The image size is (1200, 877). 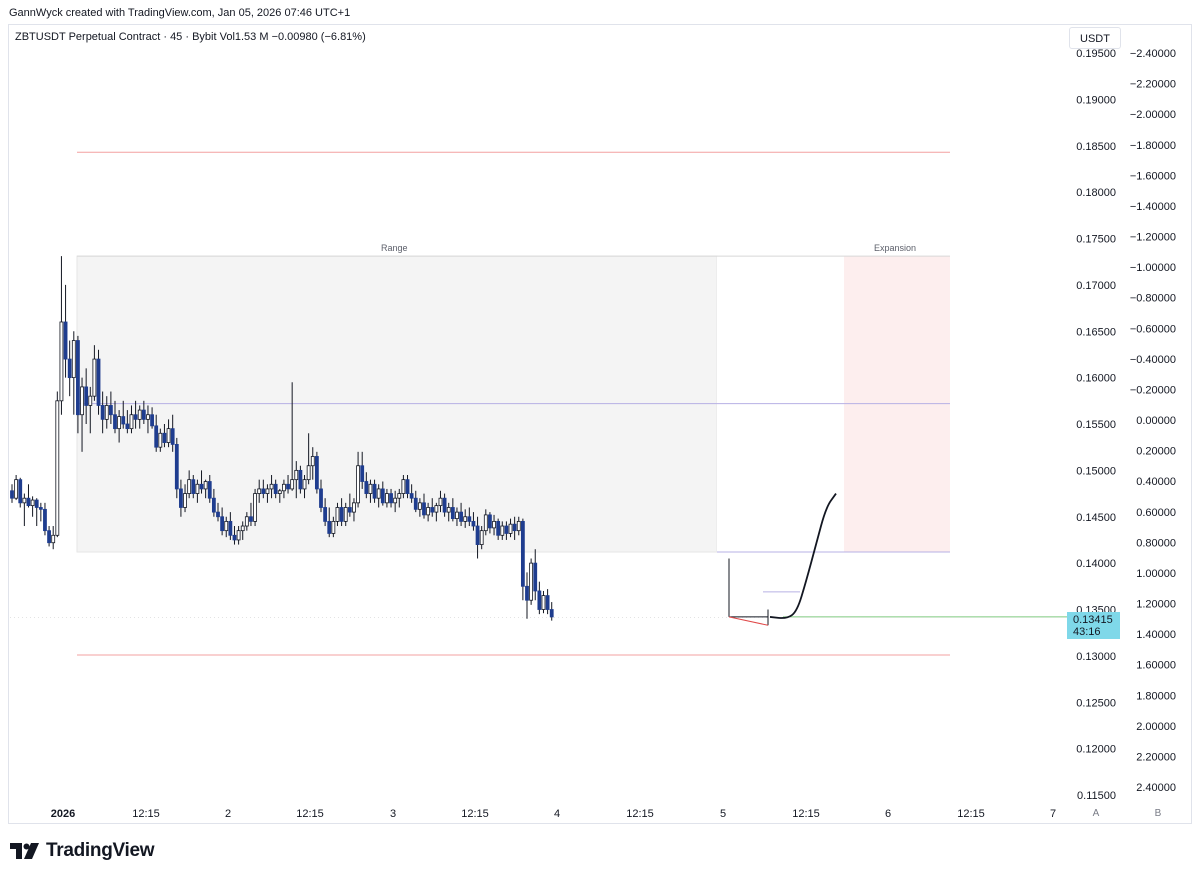 I want to click on annotations-layer, so click(x=782, y=559).